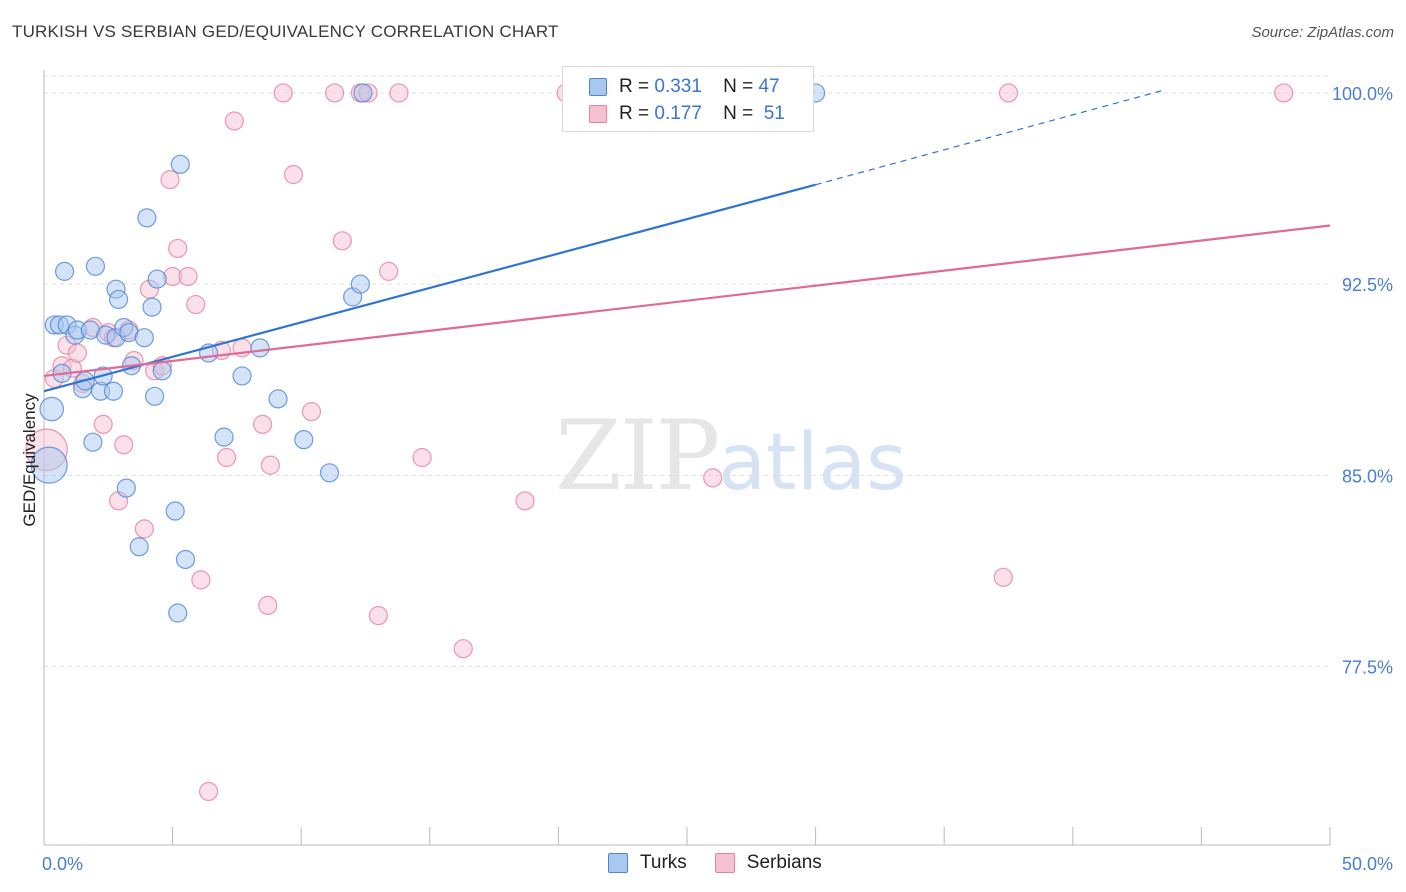  I want to click on x-tick-label-max: 50.0%, so click(1367, 864).